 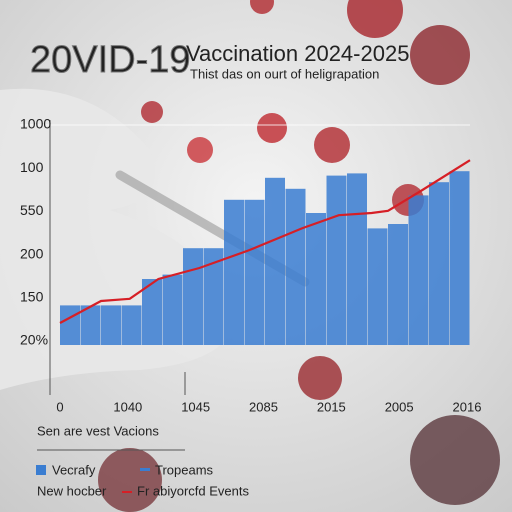 I want to click on x-tick-label: 2015, so click(x=331, y=406).